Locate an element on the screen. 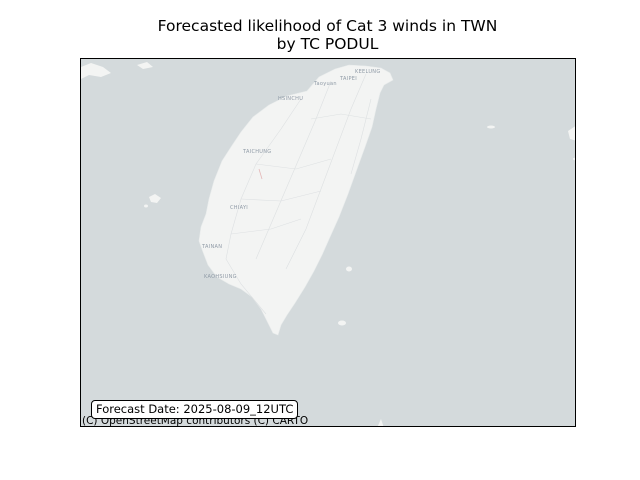 The height and width of the screenshot is (480, 640). city-label-chiayi: CHIAYI is located at coordinates (239, 208).